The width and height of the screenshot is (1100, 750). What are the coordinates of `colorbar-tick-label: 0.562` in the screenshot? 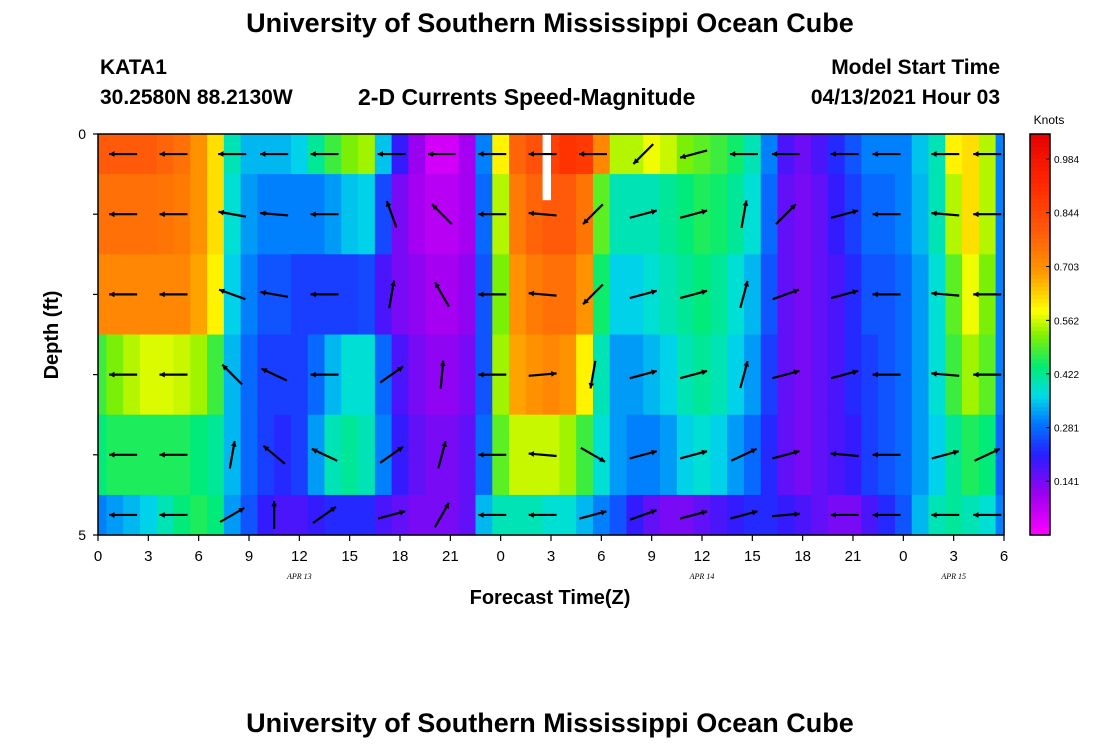 It's located at (1066, 321).